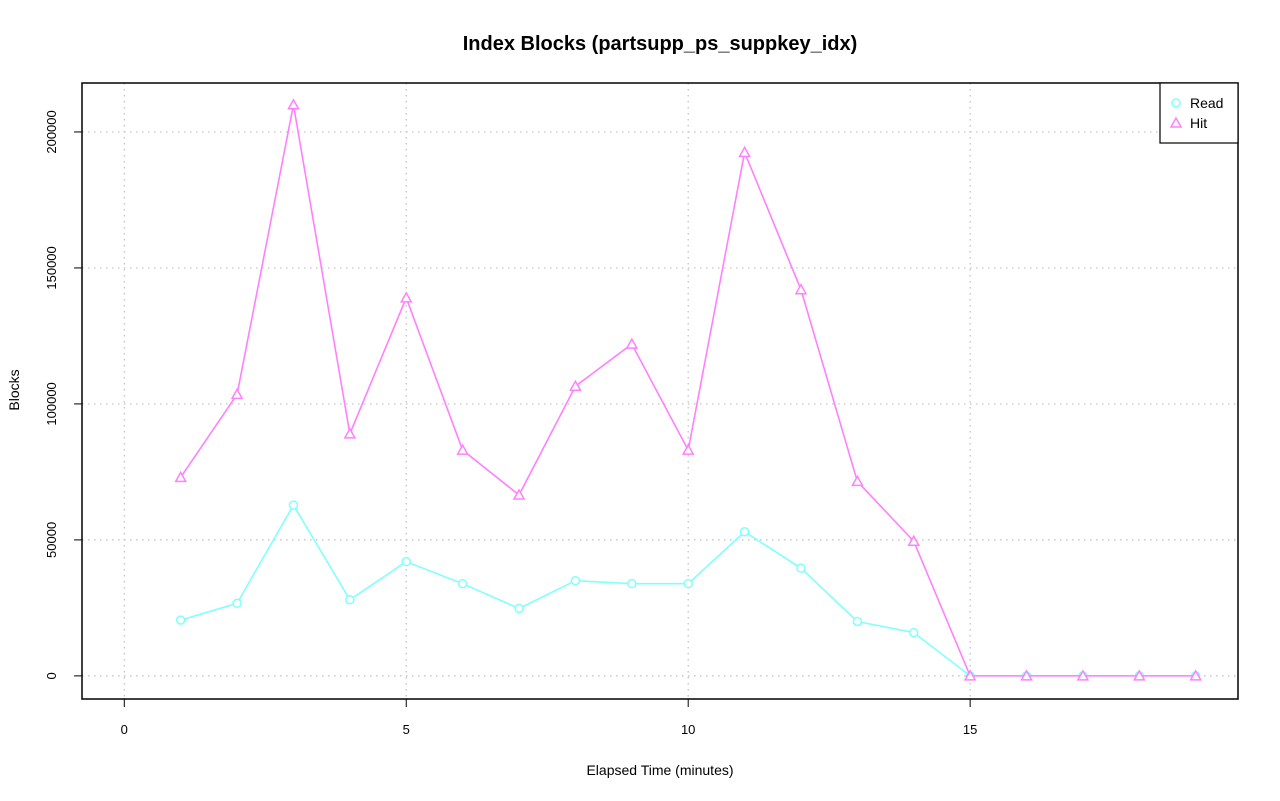 Image resolution: width=1280 pixels, height=801 pixels. What do you see at coordinates (660, 44) in the screenshot?
I see `chart-title: Index Blocks (partsupp_ps_suppkey_idx)` at bounding box center [660, 44].